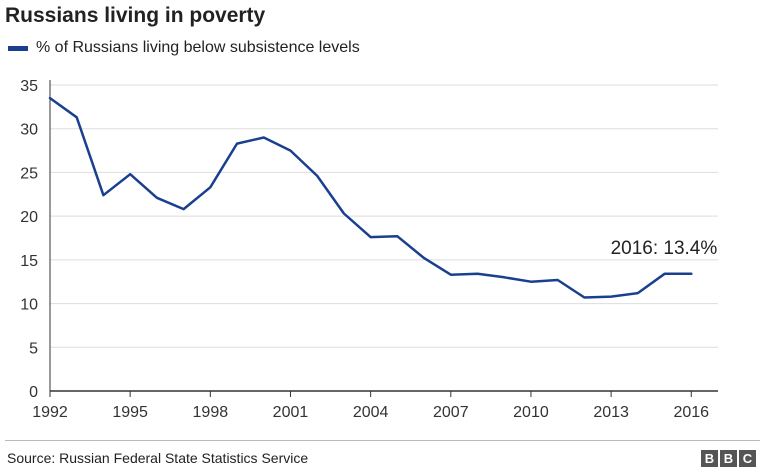  What do you see at coordinates (29, 173) in the screenshot?
I see `y-tick-label: 25` at bounding box center [29, 173].